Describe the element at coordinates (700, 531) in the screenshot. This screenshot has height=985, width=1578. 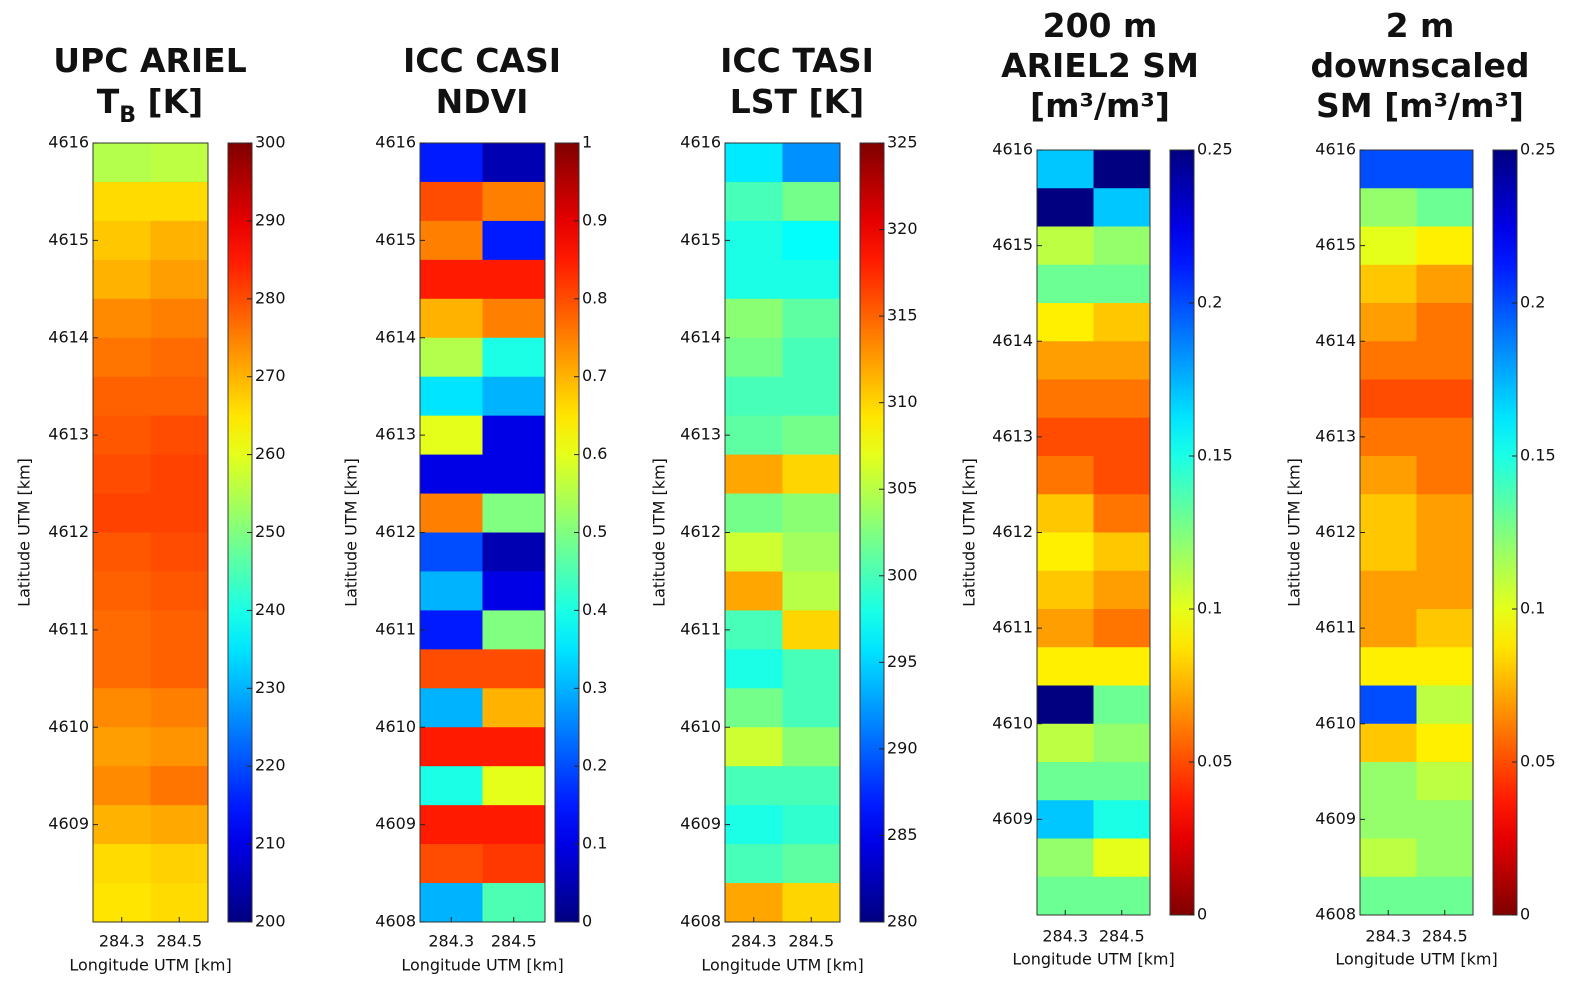
I see `y-tick-label: 4612` at that location.